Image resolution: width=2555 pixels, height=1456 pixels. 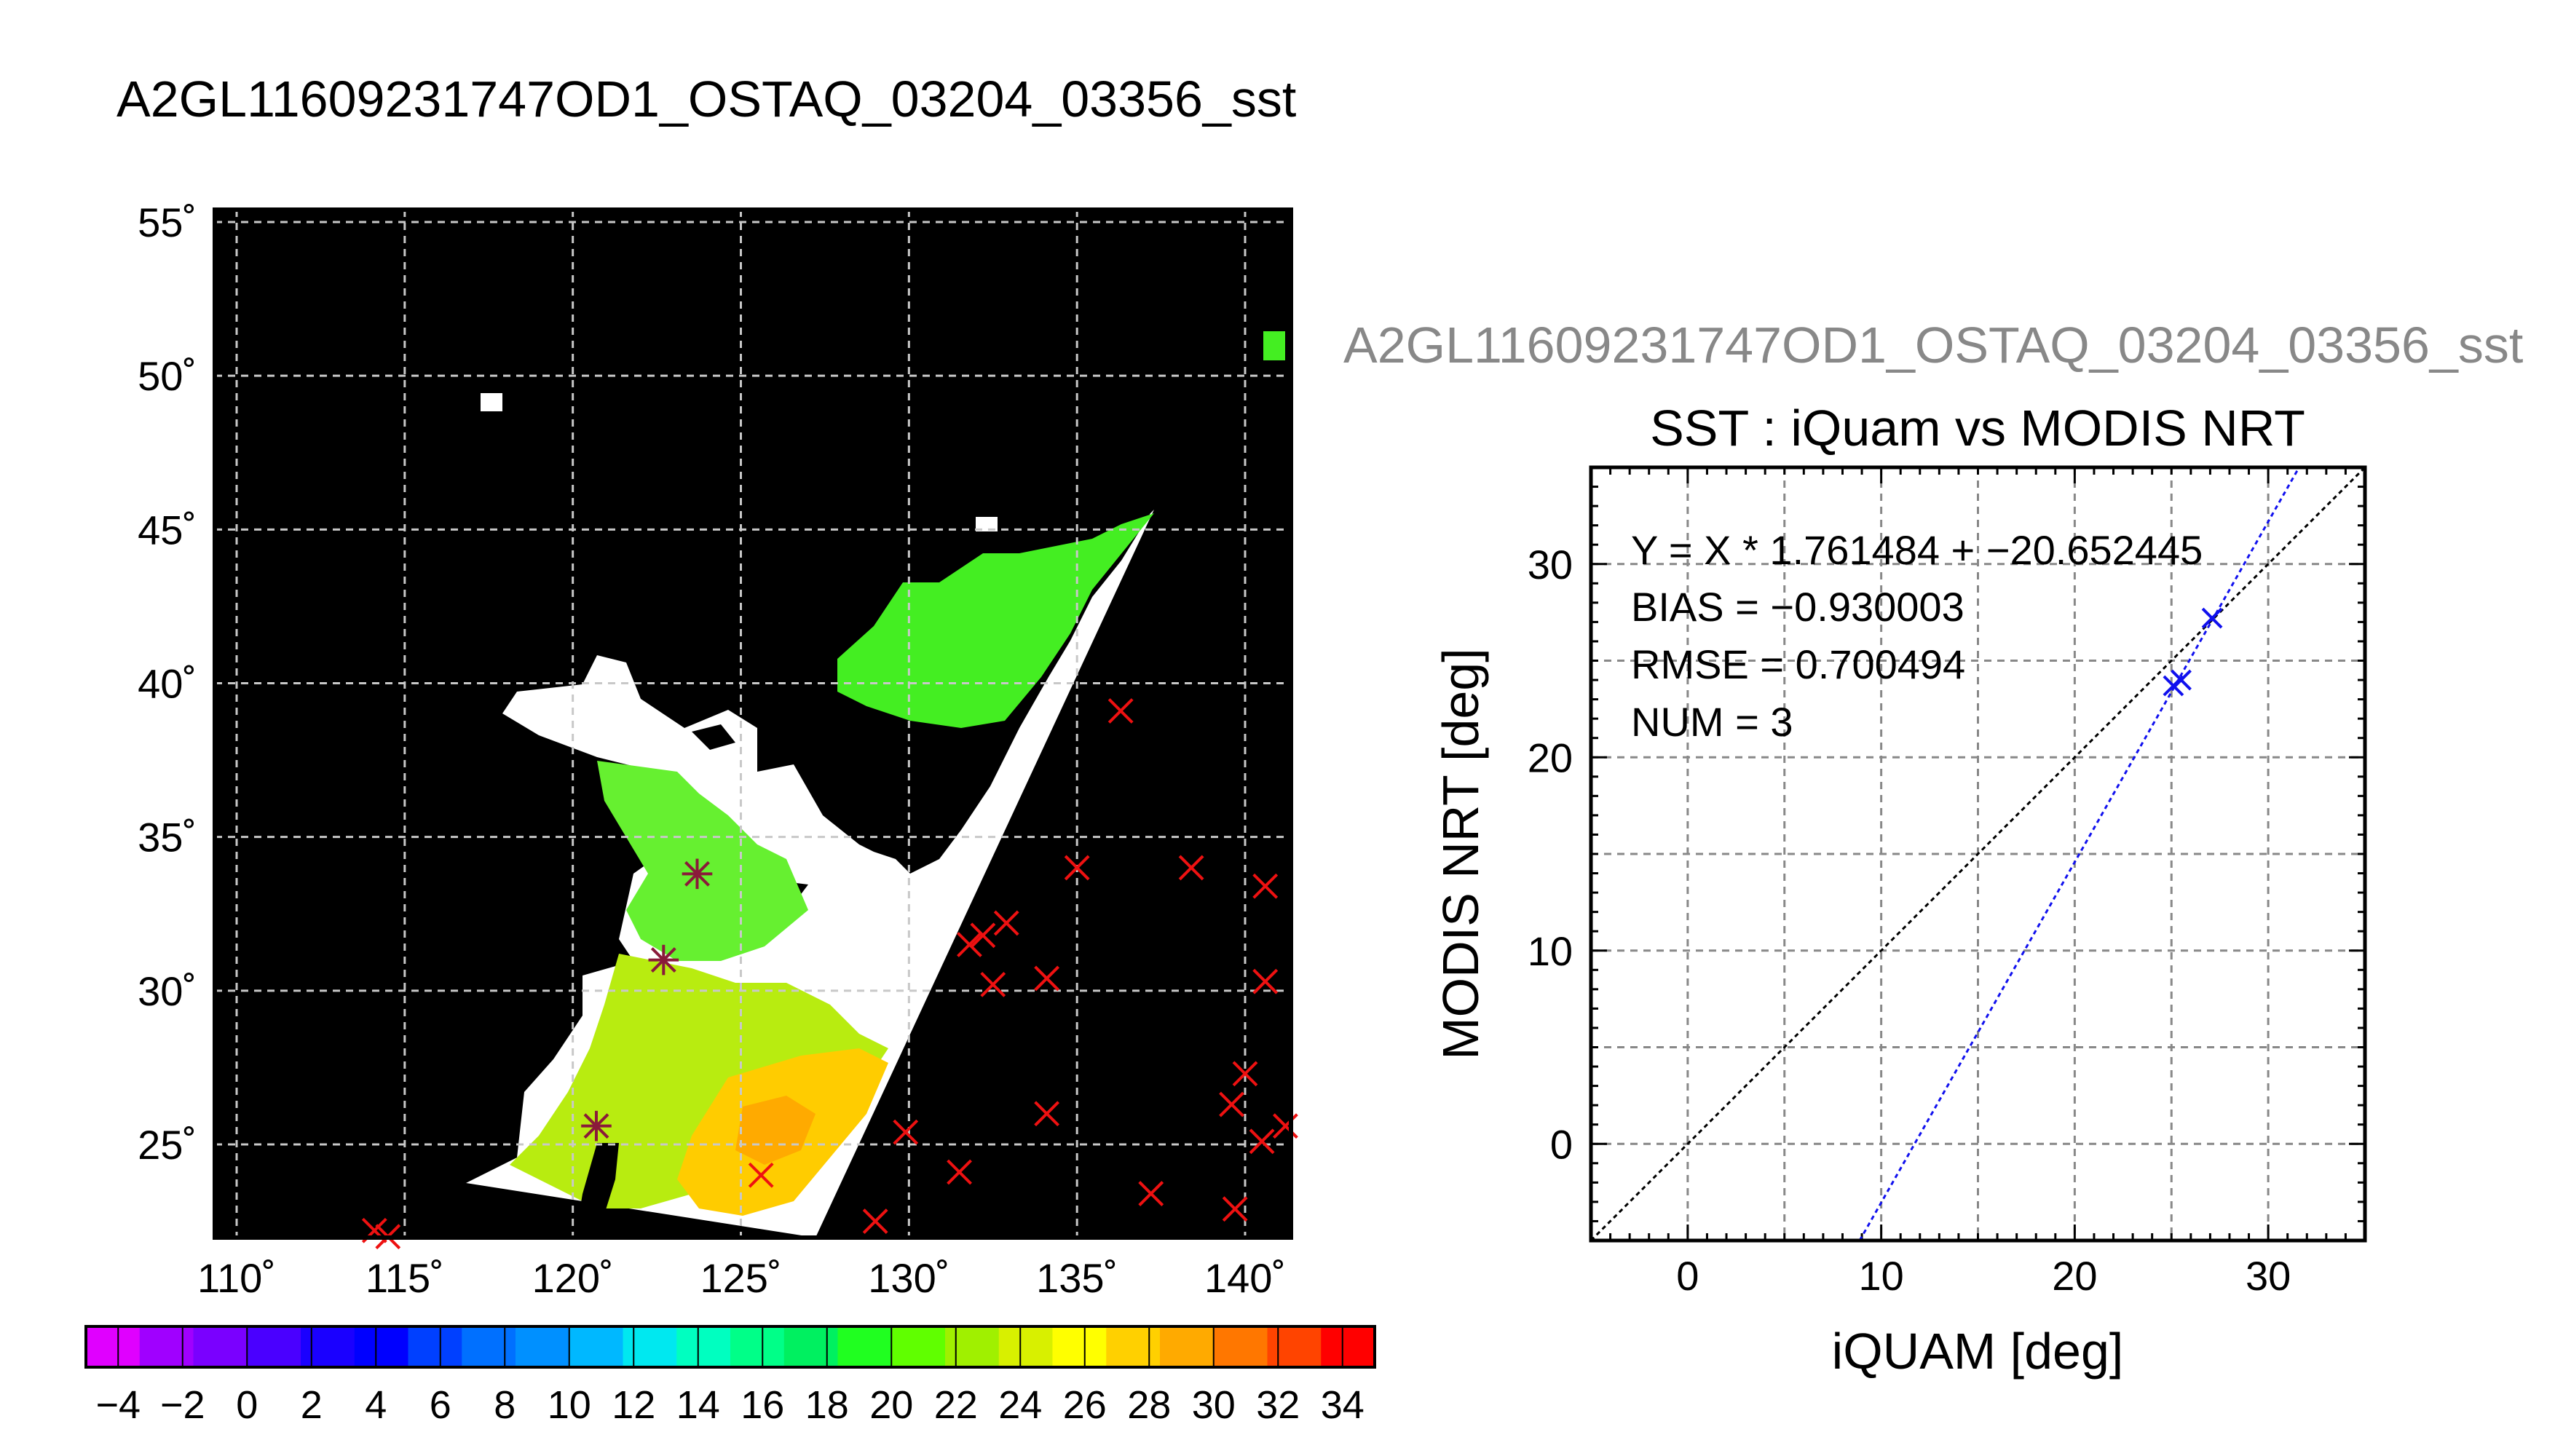 What do you see at coordinates (167, 991) in the screenshot?
I see `map-y-tick-label: 30˚` at bounding box center [167, 991].